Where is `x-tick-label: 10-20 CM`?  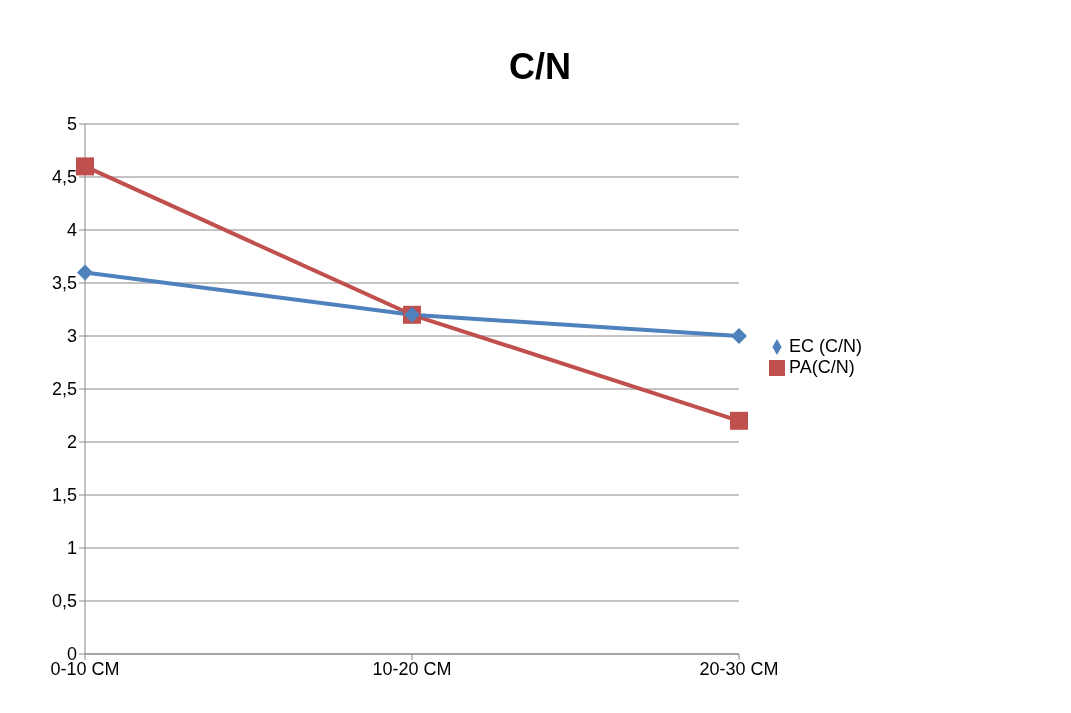
x-tick-label: 10-20 CM is located at coordinates (412, 668).